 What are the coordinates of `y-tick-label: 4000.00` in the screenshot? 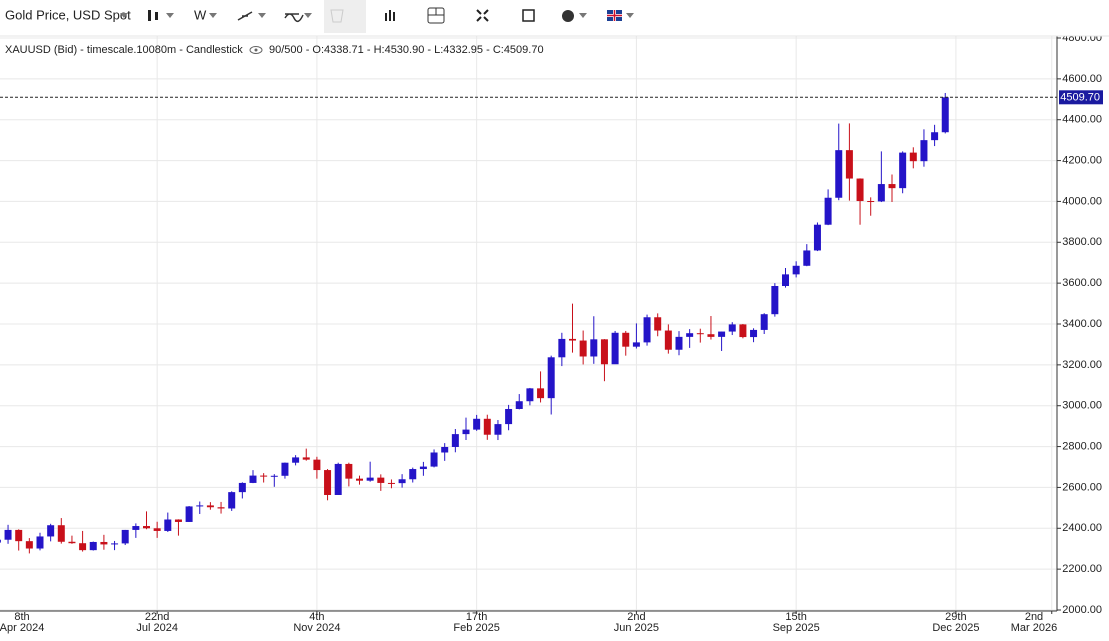 It's located at (1082, 201).